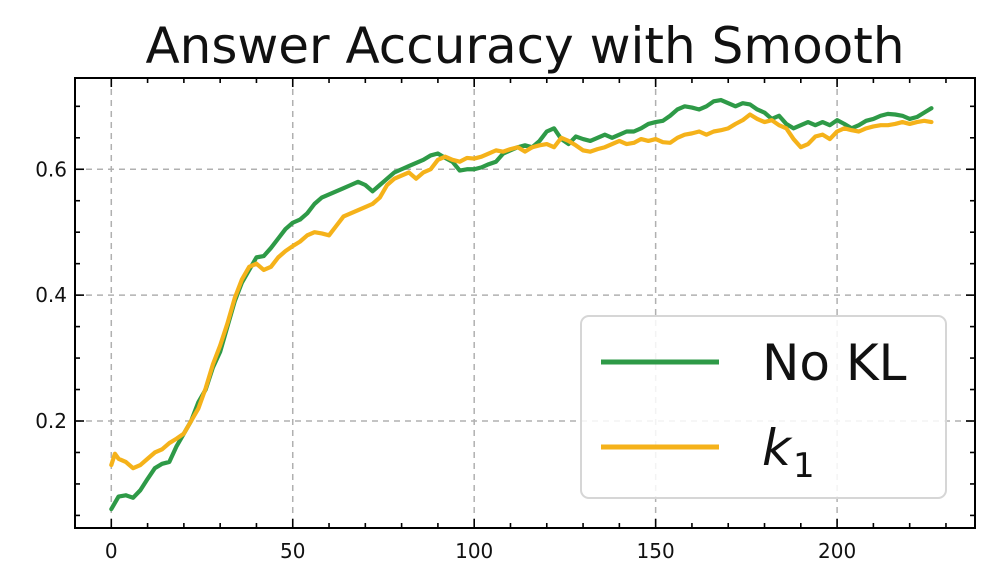  Describe the element at coordinates (524, 46) in the screenshot. I see `chart-title: Answer Accuracy with Smooth` at that location.